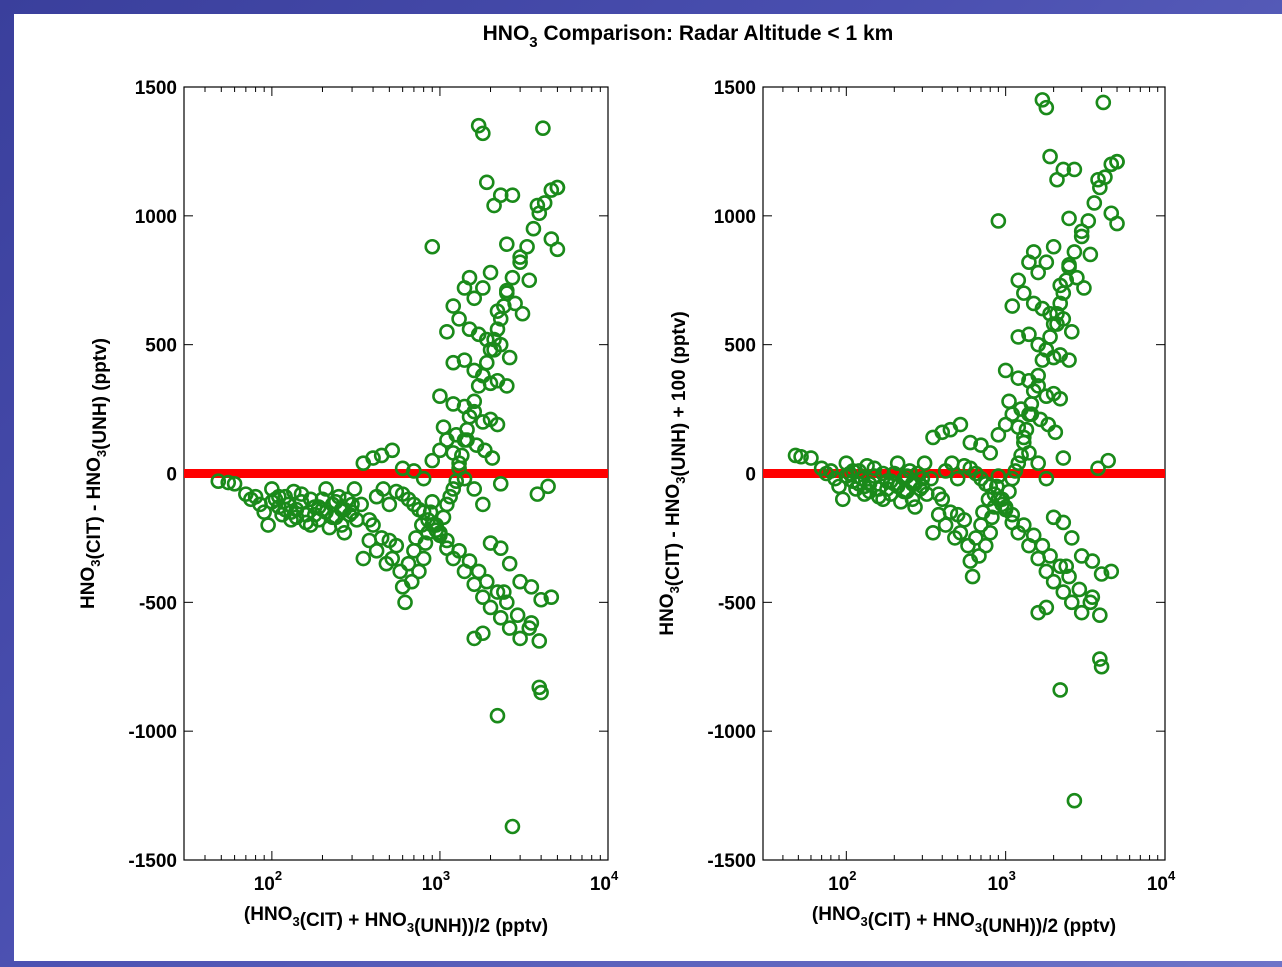 Image resolution: width=1282 pixels, height=967 pixels. What do you see at coordinates (750, 475) in the screenshot?
I see `y-tick-label: 0` at bounding box center [750, 475].